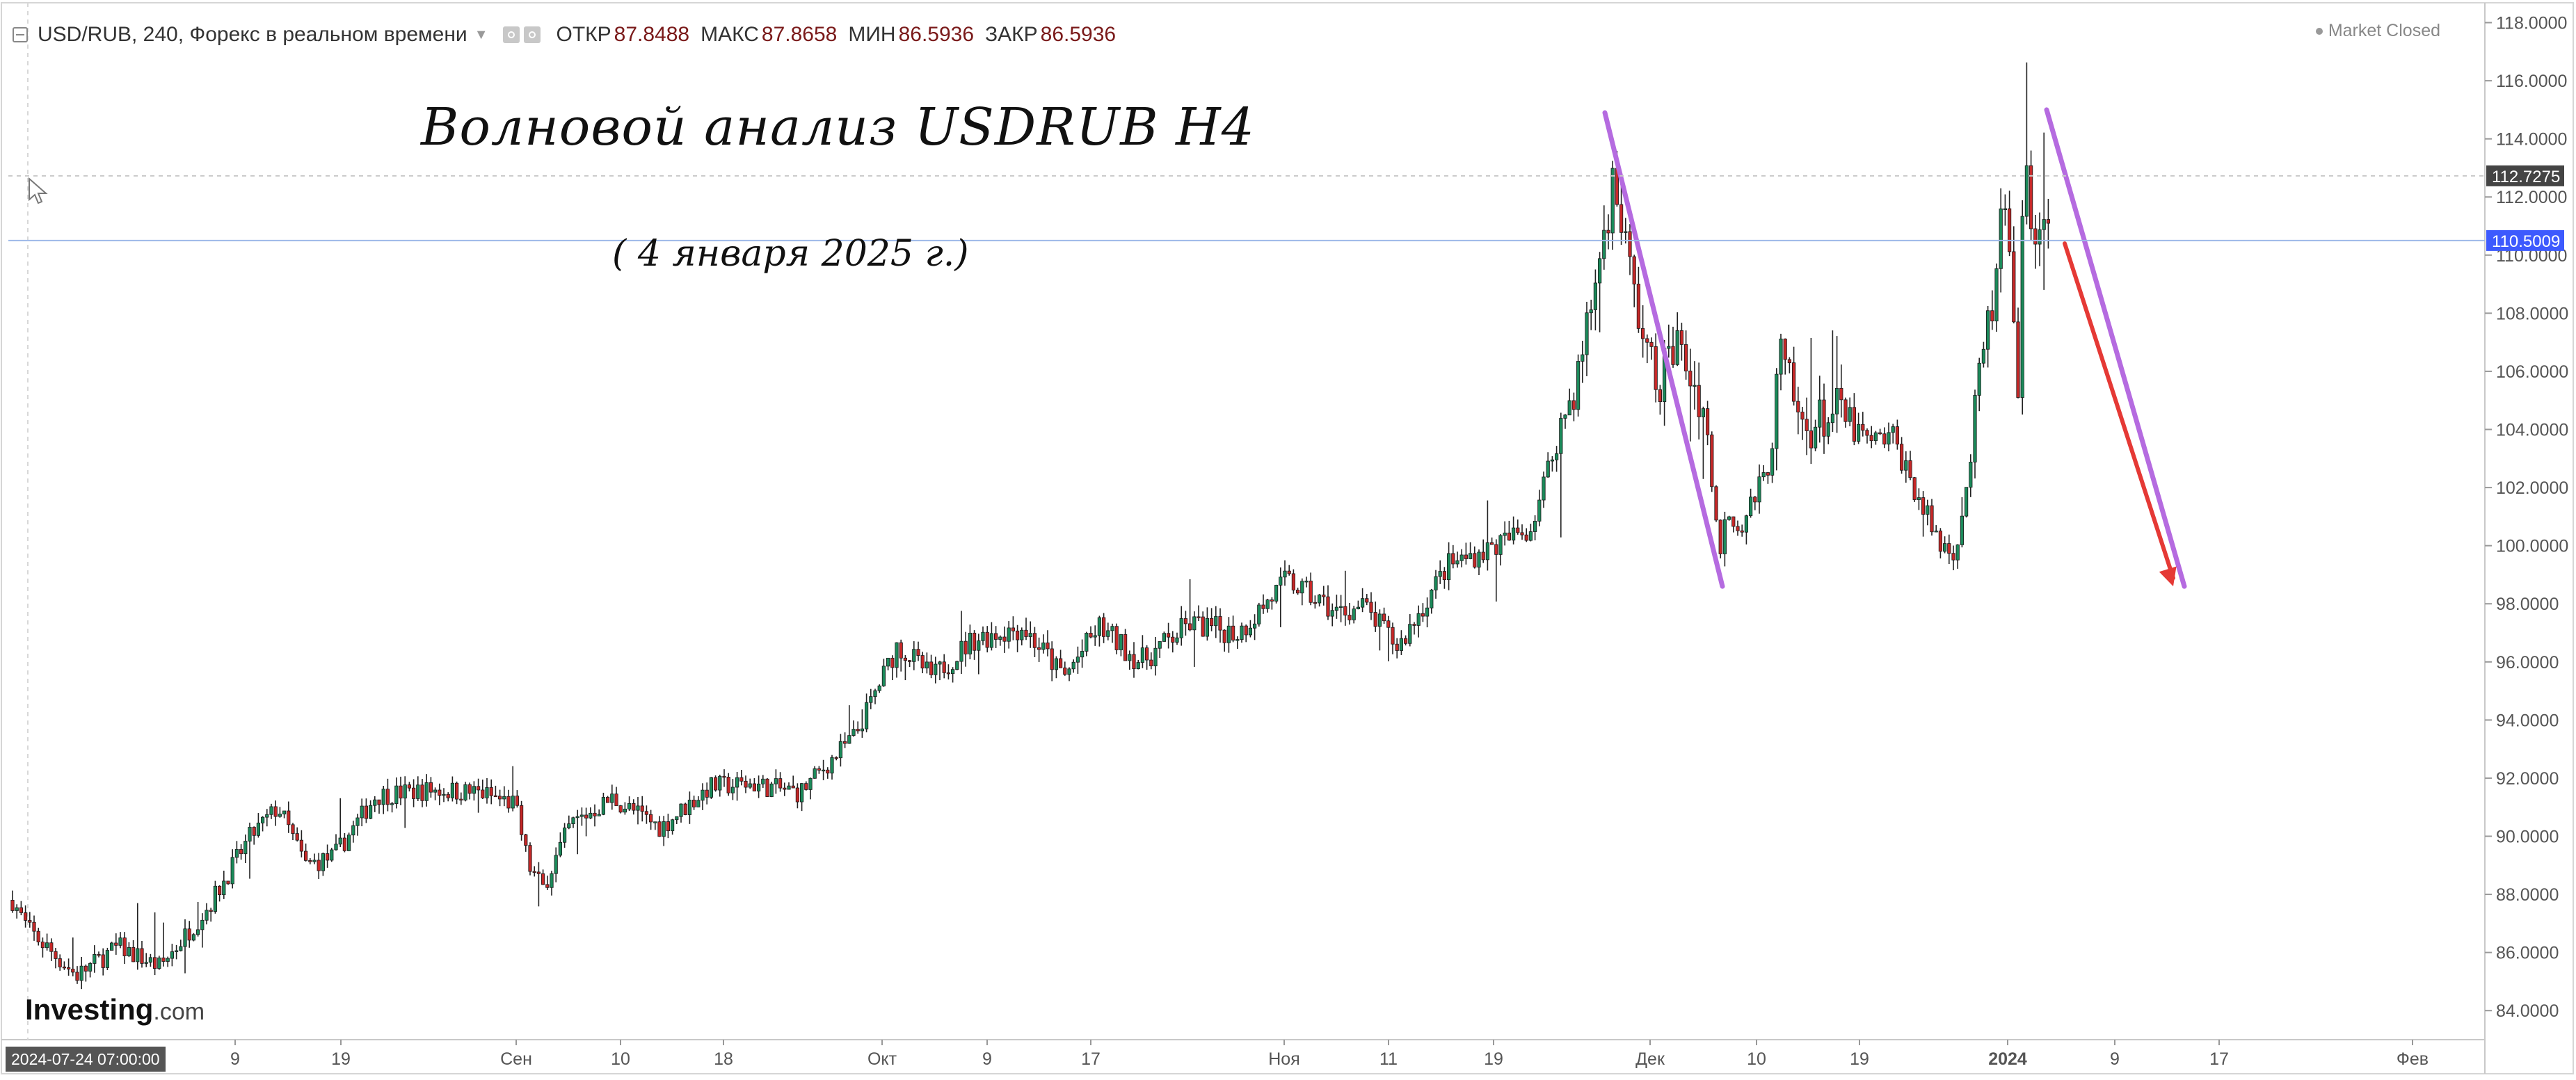  Describe the element at coordinates (511, 34) in the screenshot. I see `eye-icon` at that location.